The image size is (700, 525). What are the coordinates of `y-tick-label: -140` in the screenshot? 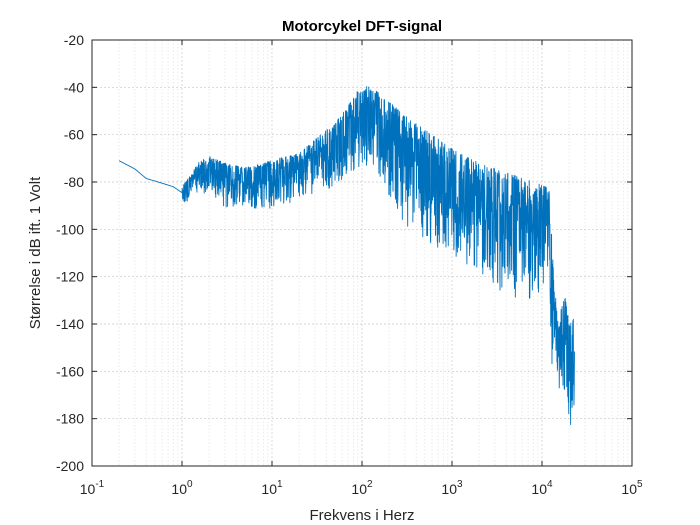 It's located at (70, 324).